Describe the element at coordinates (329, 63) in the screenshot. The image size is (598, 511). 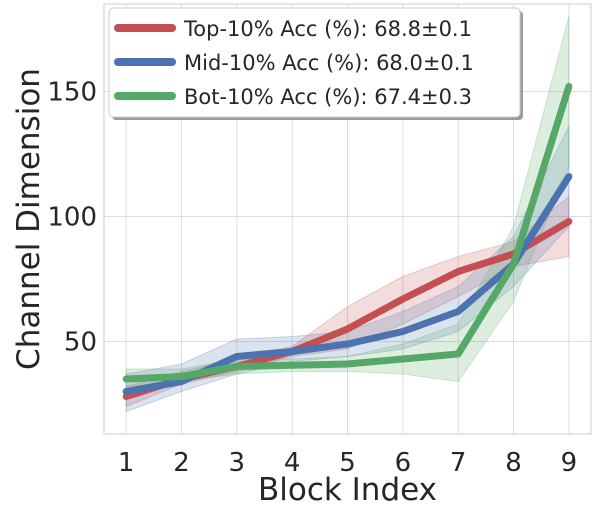
I see `legend-label: Mid-10% Acc (%): 68.0±0.1` at that location.